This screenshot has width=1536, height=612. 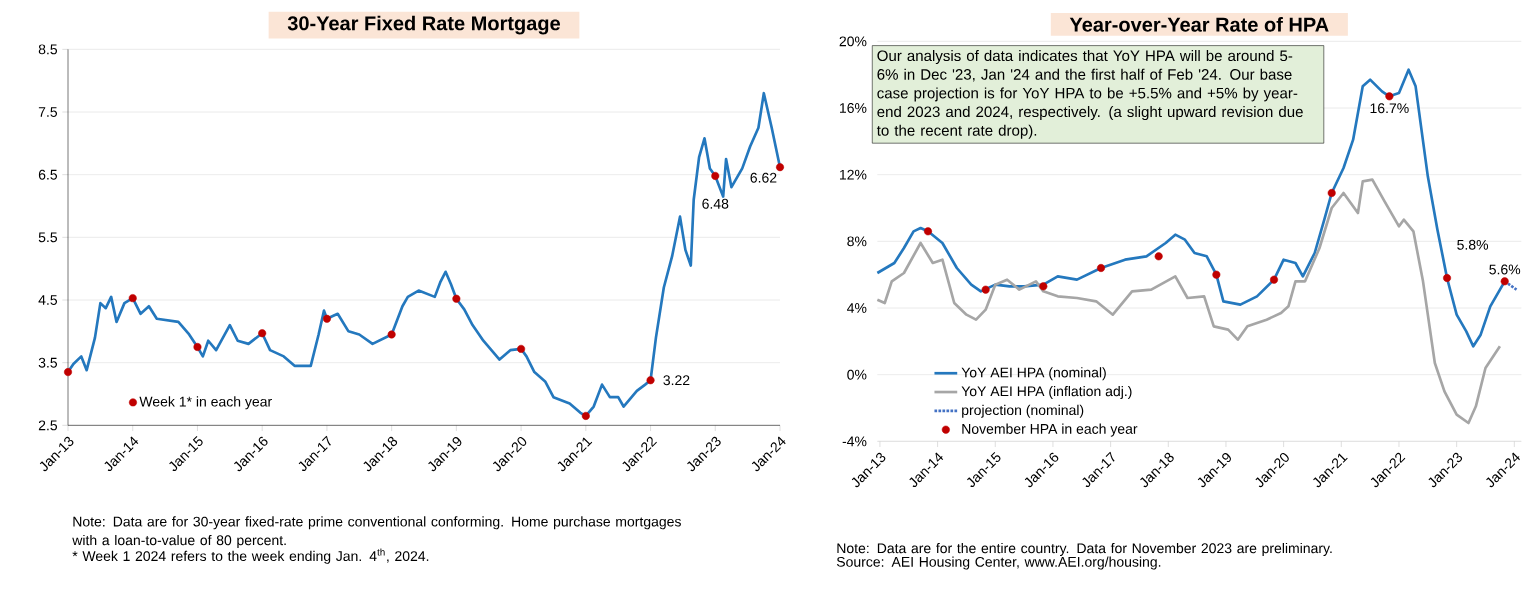 What do you see at coordinates (376, 532) in the screenshot?
I see `text: Note: Data are for 30-year fixed-rate prime conventional conforming. Home purchase mortgages with a loan-to-value of 80 percent.` at bounding box center [376, 532].